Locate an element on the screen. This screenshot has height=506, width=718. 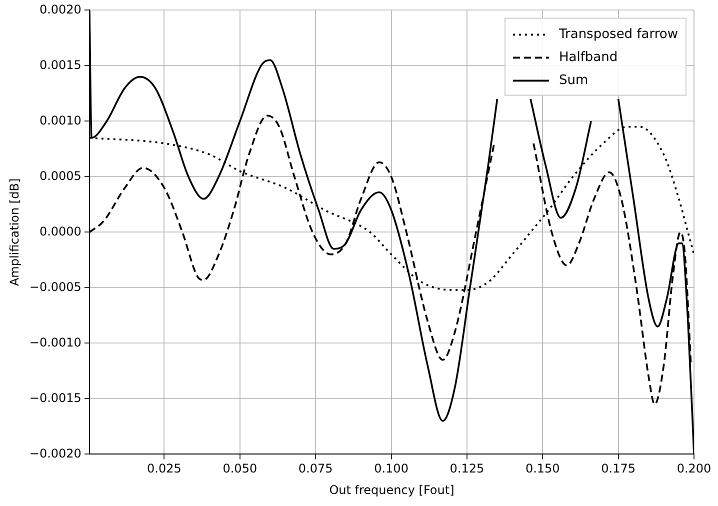
x-tick-label: 0.050 is located at coordinates (240, 469).